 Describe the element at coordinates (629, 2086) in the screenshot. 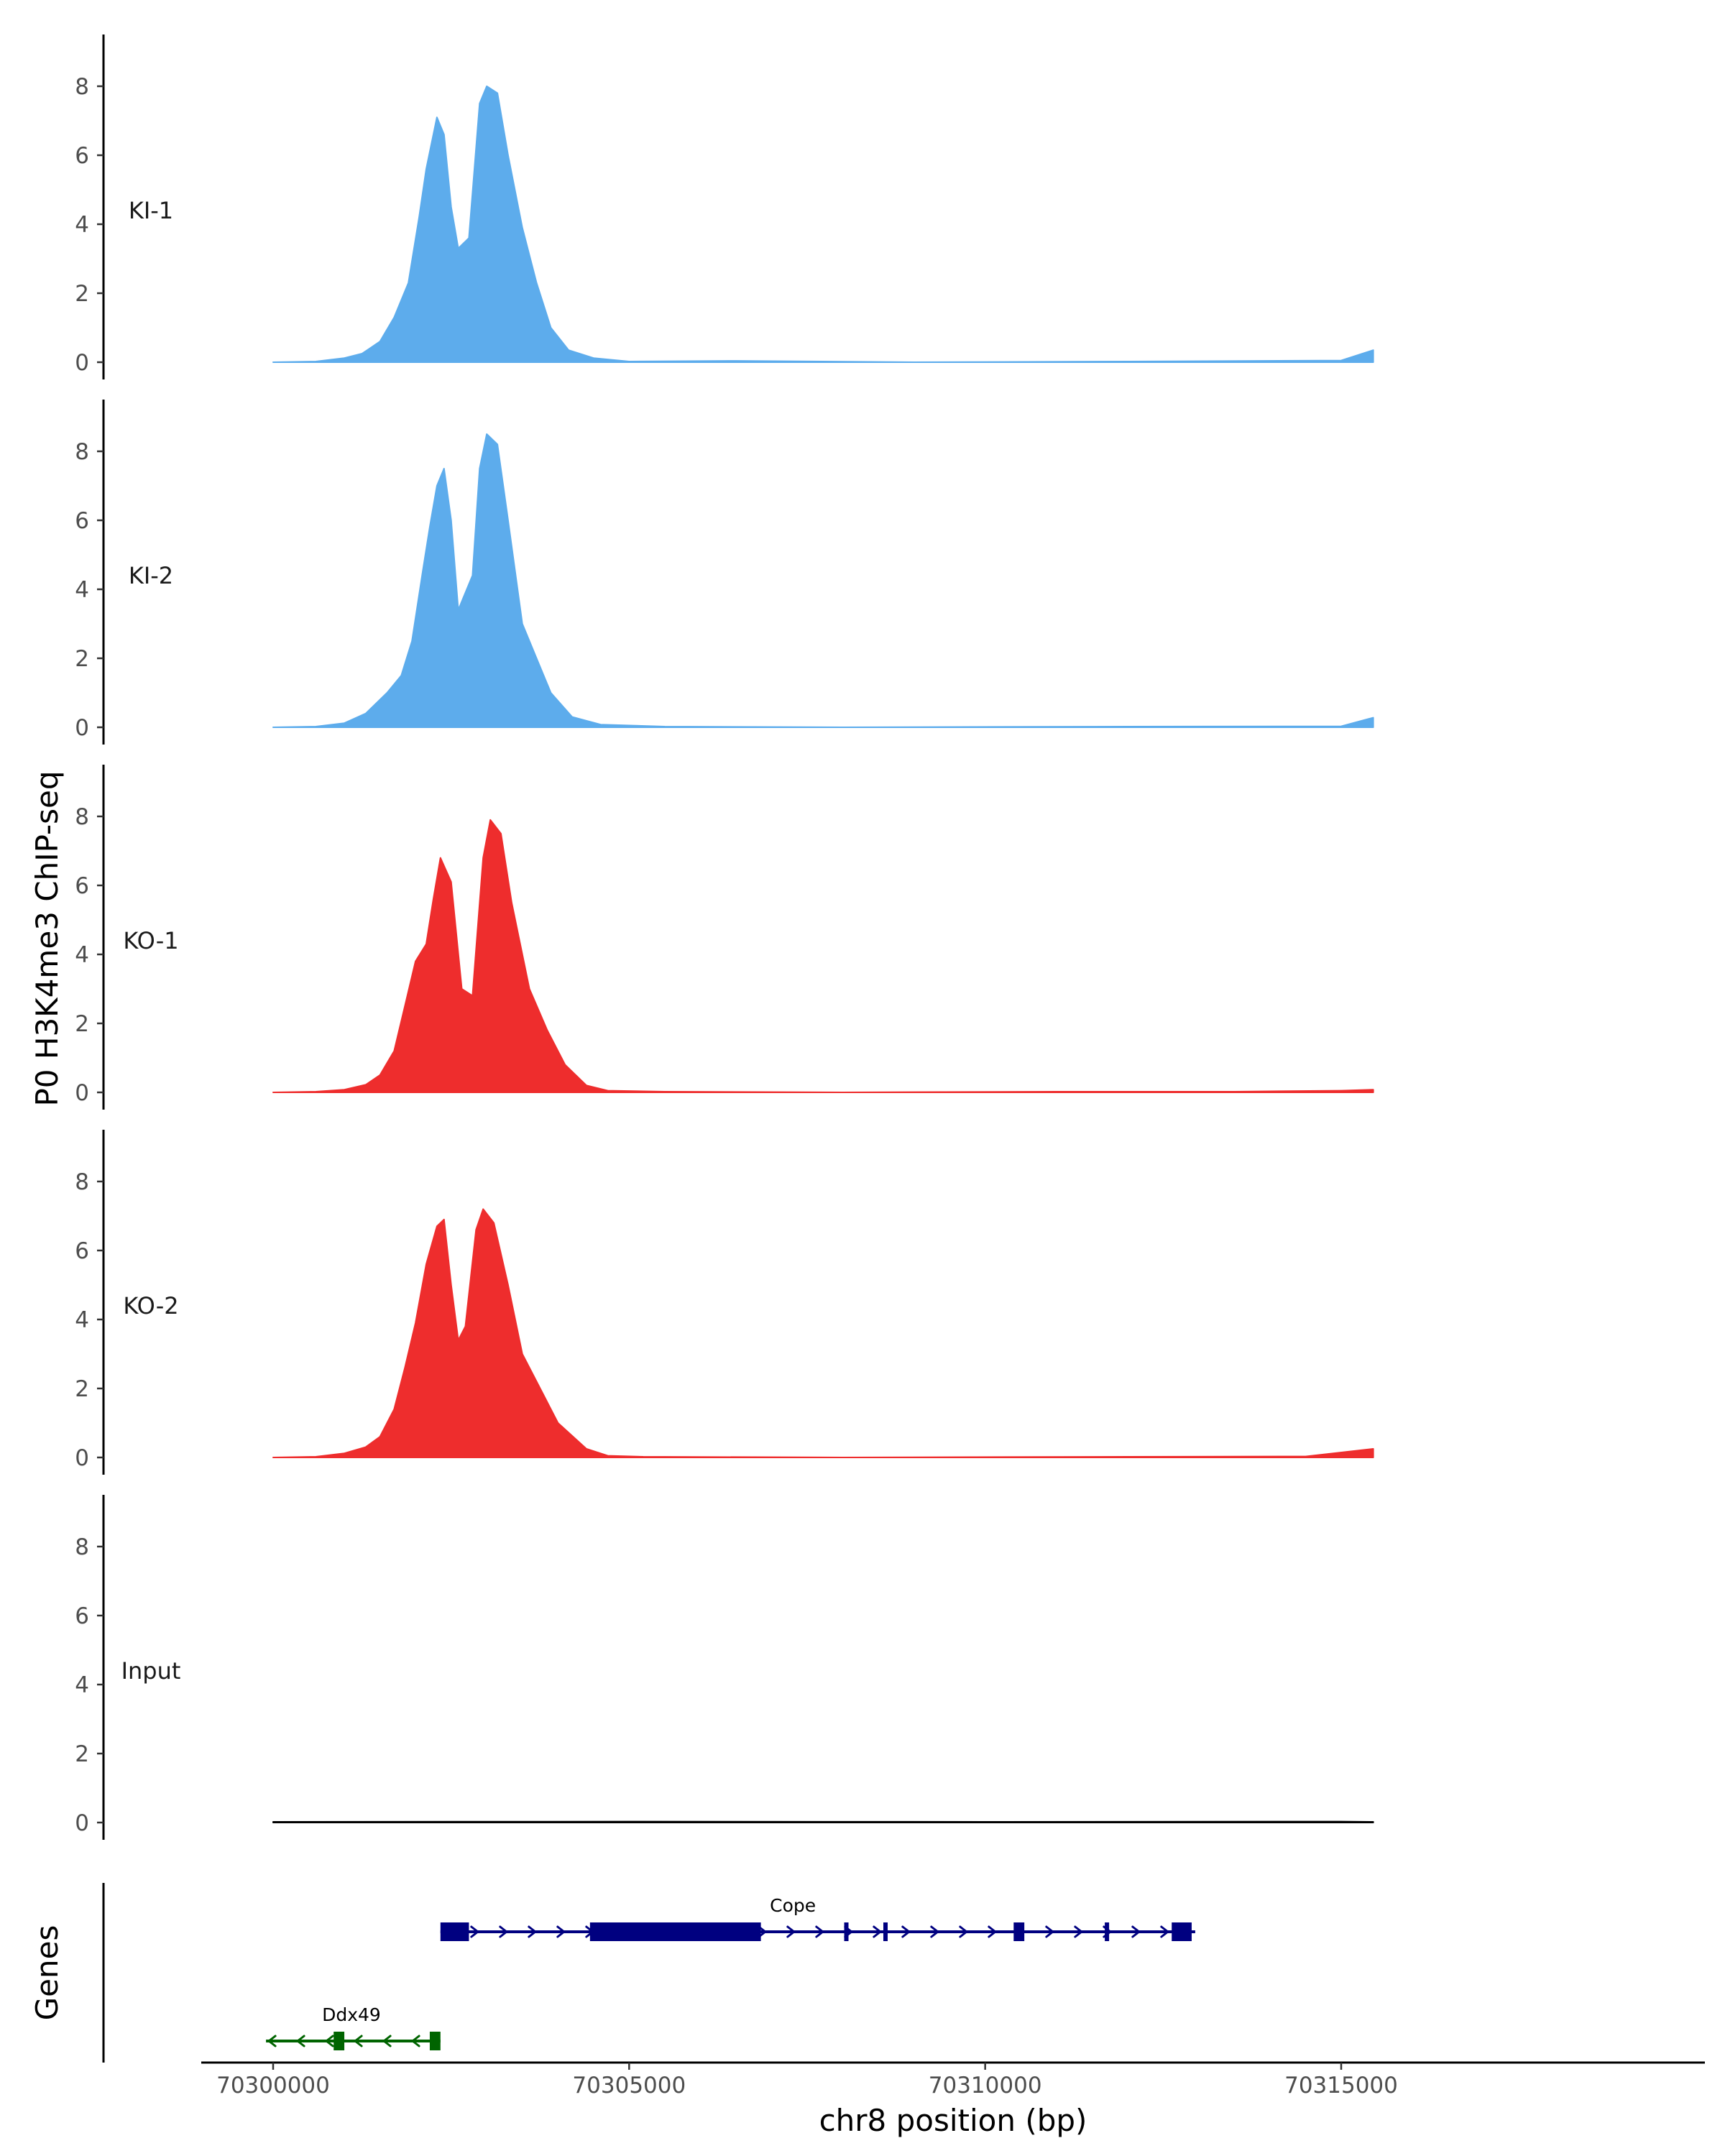

I see `x-tick-label: 70305000` at that location.